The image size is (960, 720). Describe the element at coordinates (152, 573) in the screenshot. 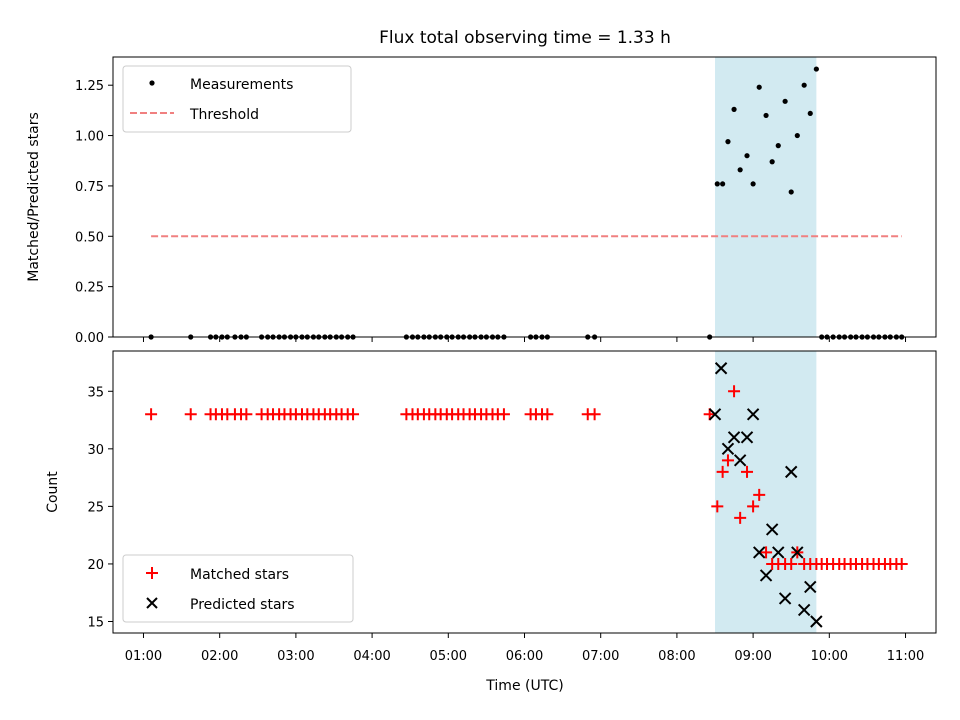

I see `legend-matched-swatch` at that location.